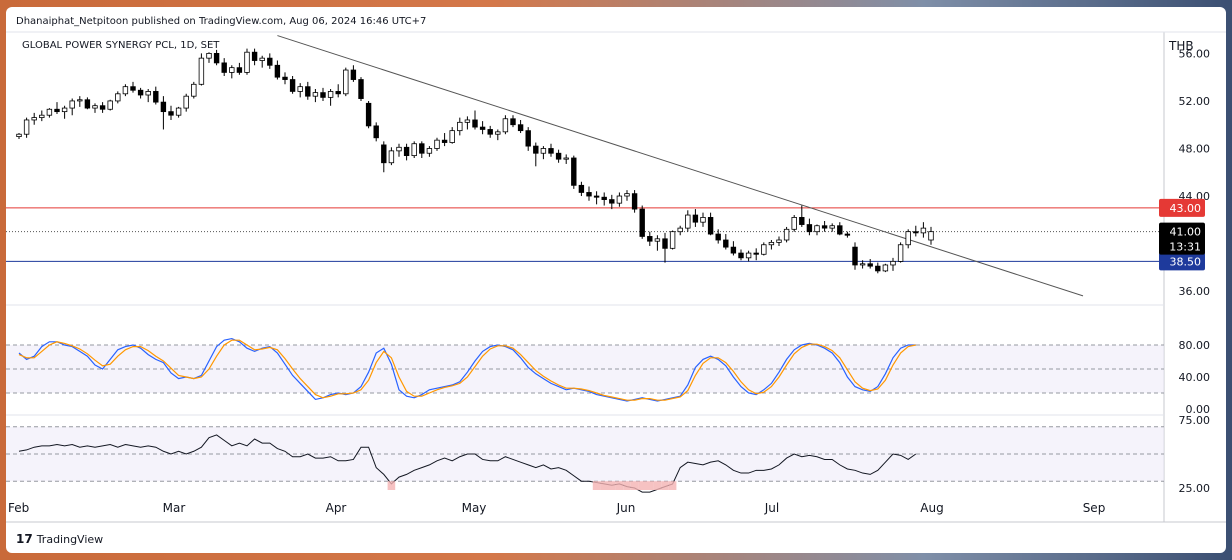 This screenshot has width=1232, height=560. Describe the element at coordinates (18, 508) in the screenshot. I see `time-axis-label: Feb` at that location.